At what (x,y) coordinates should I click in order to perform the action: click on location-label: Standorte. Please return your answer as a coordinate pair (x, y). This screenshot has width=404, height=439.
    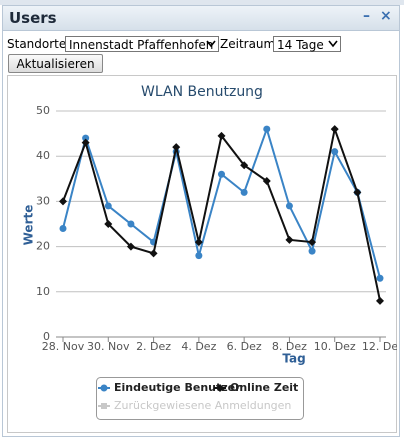
    Looking at the image, I should click on (37, 44).